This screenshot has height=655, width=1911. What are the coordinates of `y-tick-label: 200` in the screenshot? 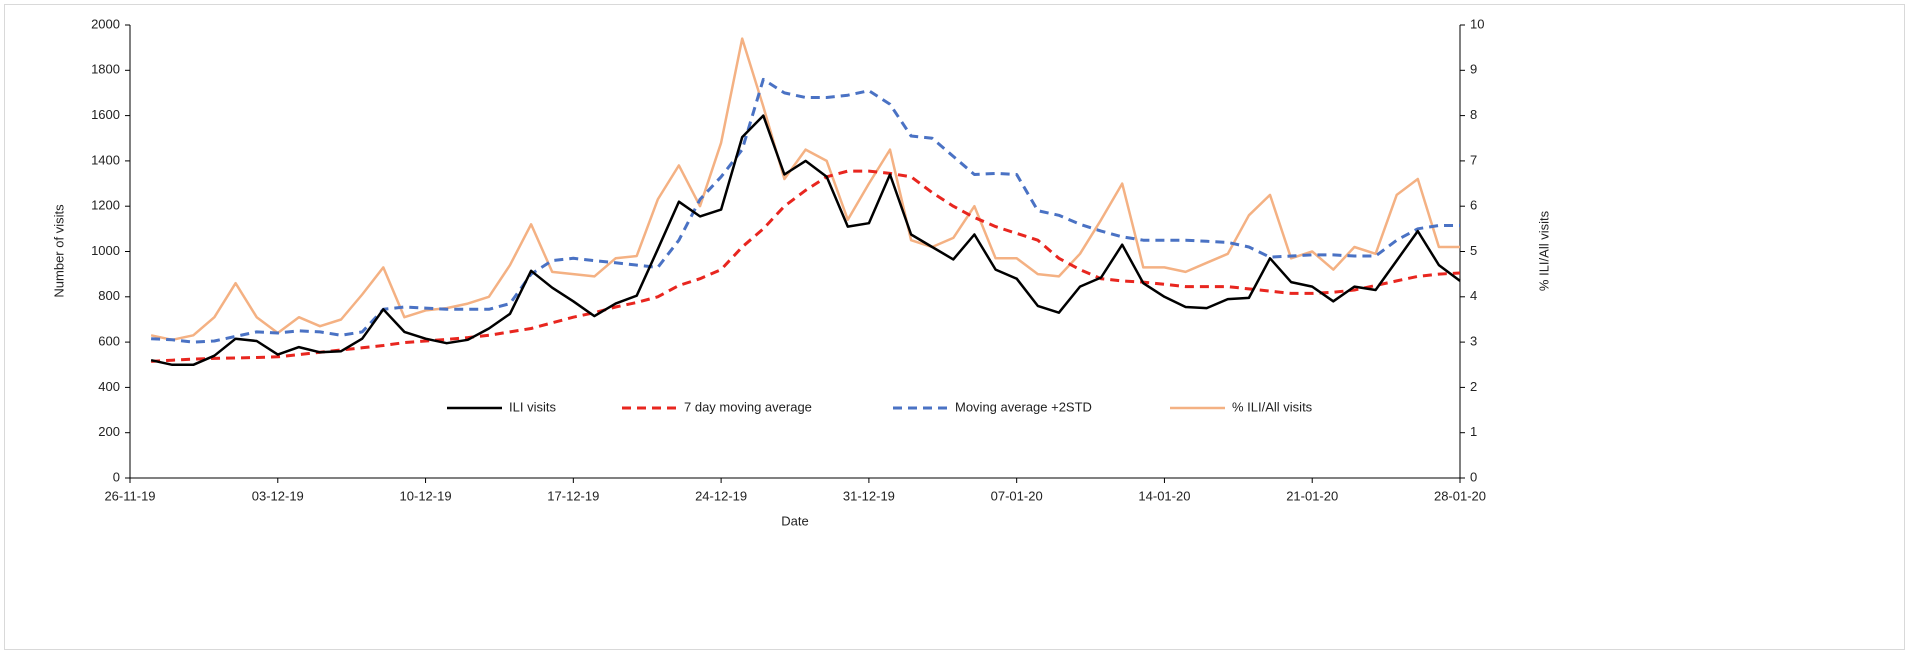 It's located at (109, 431).